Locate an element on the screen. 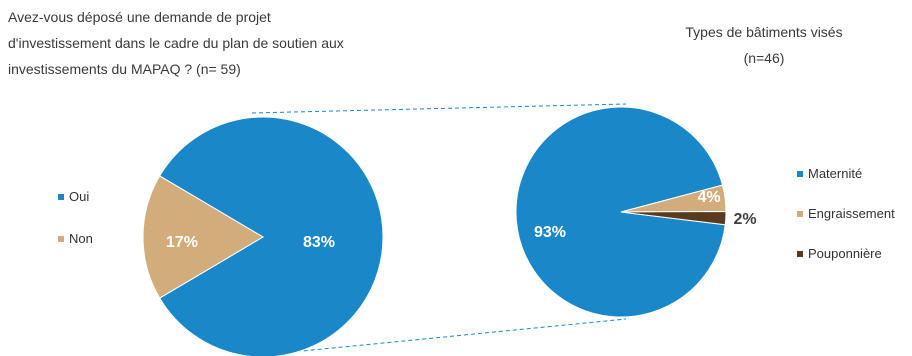  legend-swatch-pouponniere is located at coordinates (800, 254).